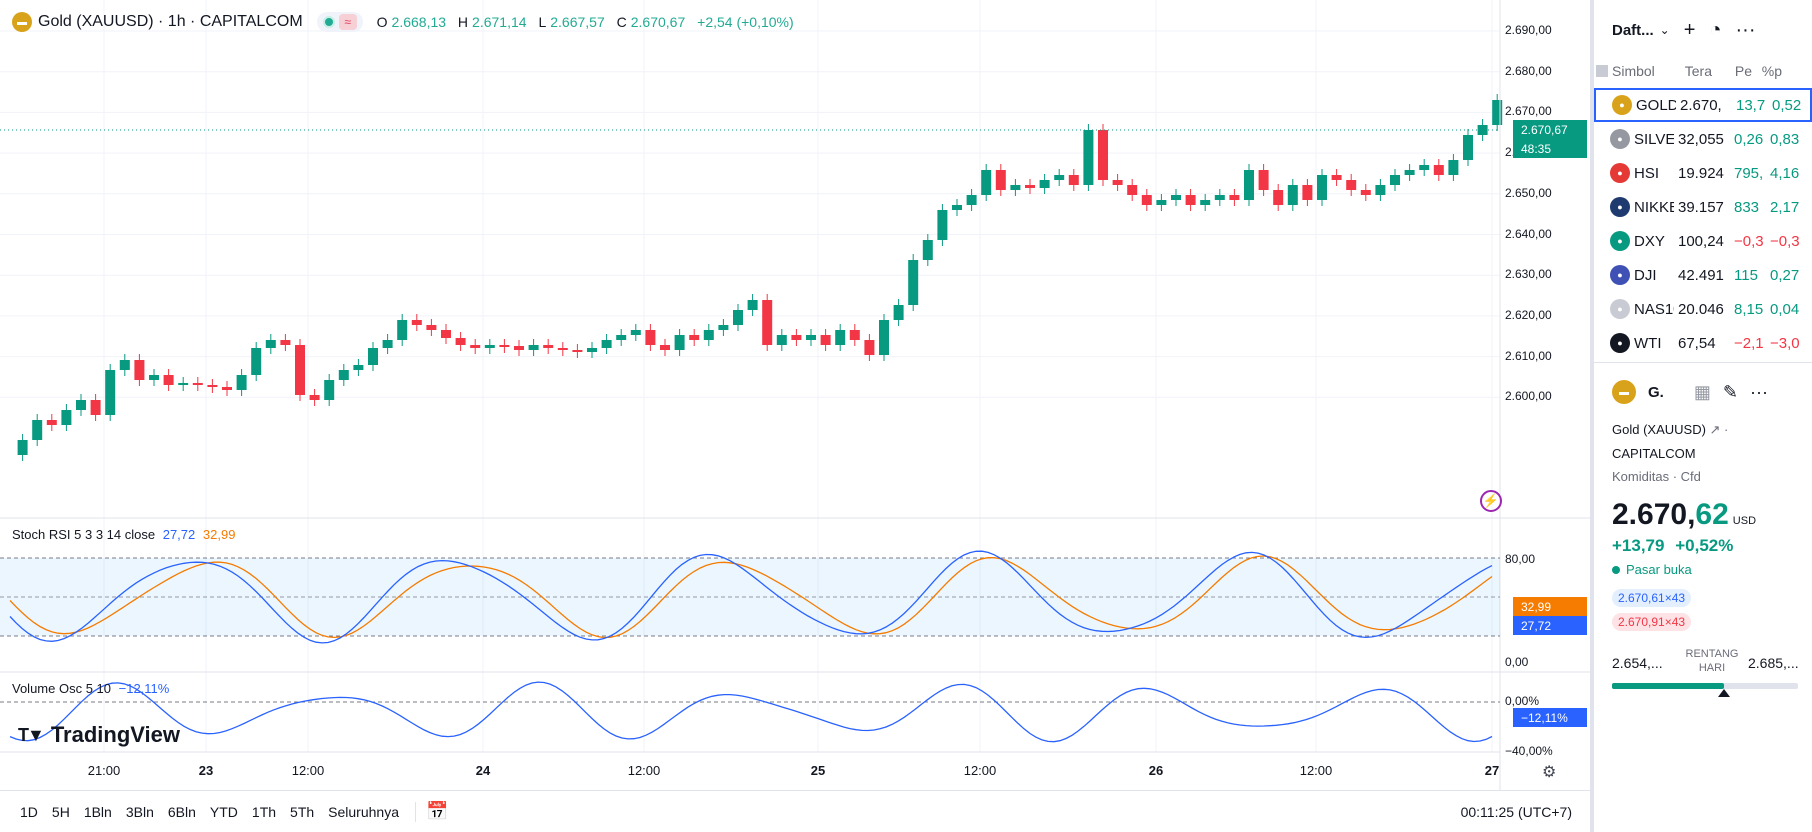 The image size is (1812, 832). What do you see at coordinates (144, 688) in the screenshot?
I see `volume-osc-value: −12,11%` at bounding box center [144, 688].